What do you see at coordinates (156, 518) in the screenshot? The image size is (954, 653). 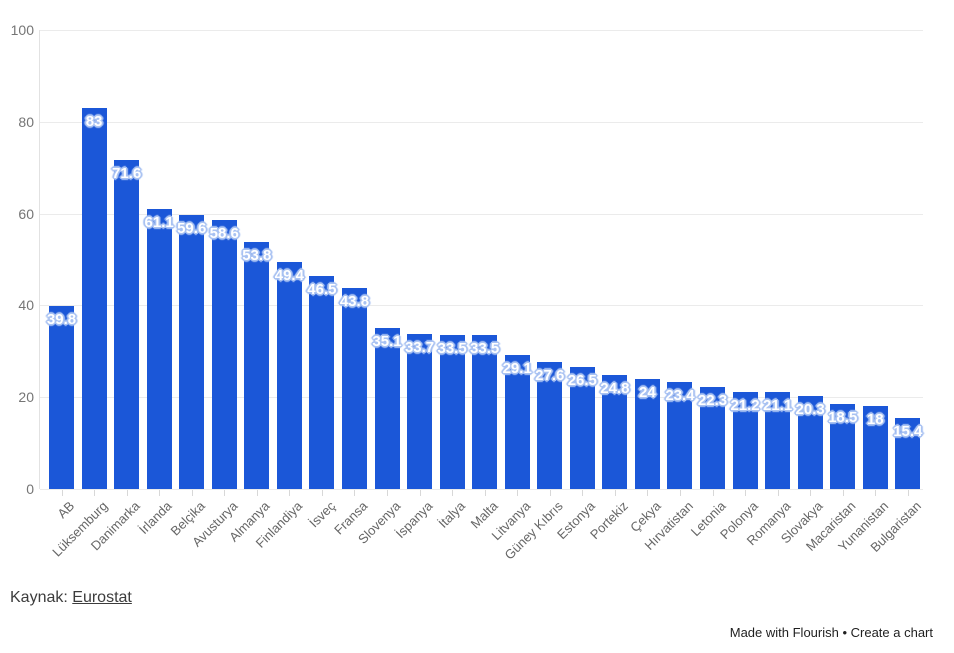 I see `x-axis-category-label: İrlanda` at bounding box center [156, 518].